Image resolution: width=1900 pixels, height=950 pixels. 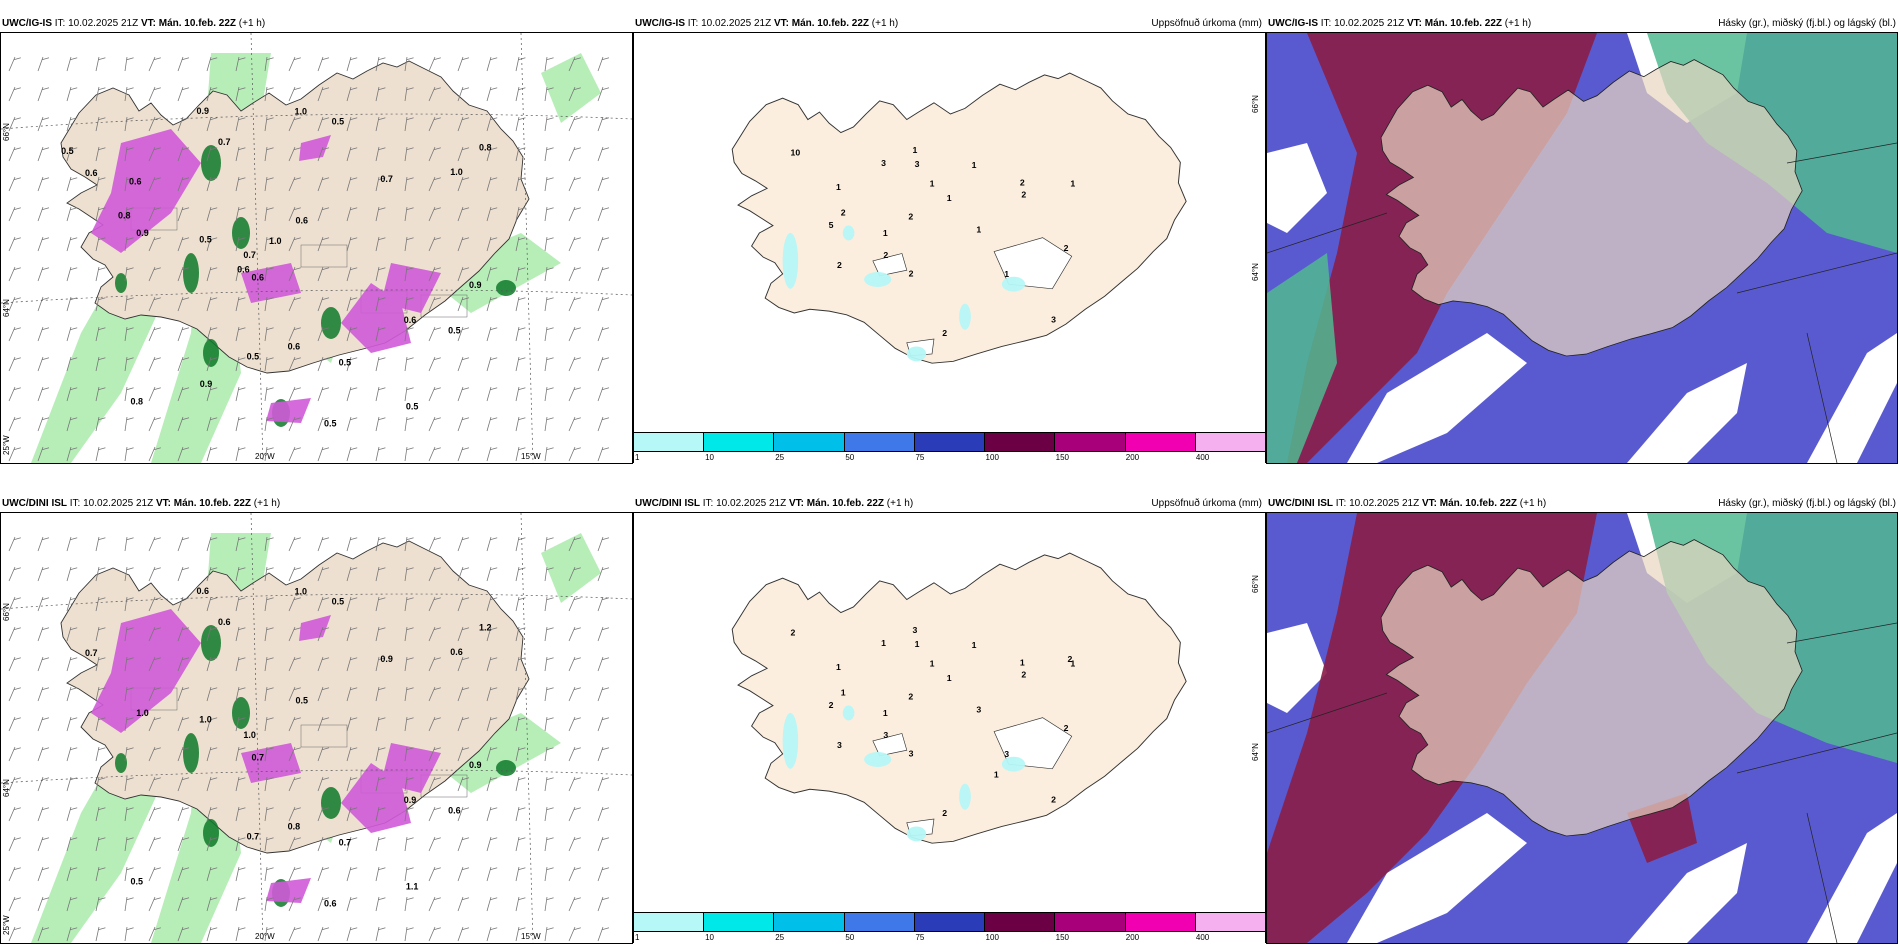 I want to click on clear-southwest, so click(x=1437, y=398).